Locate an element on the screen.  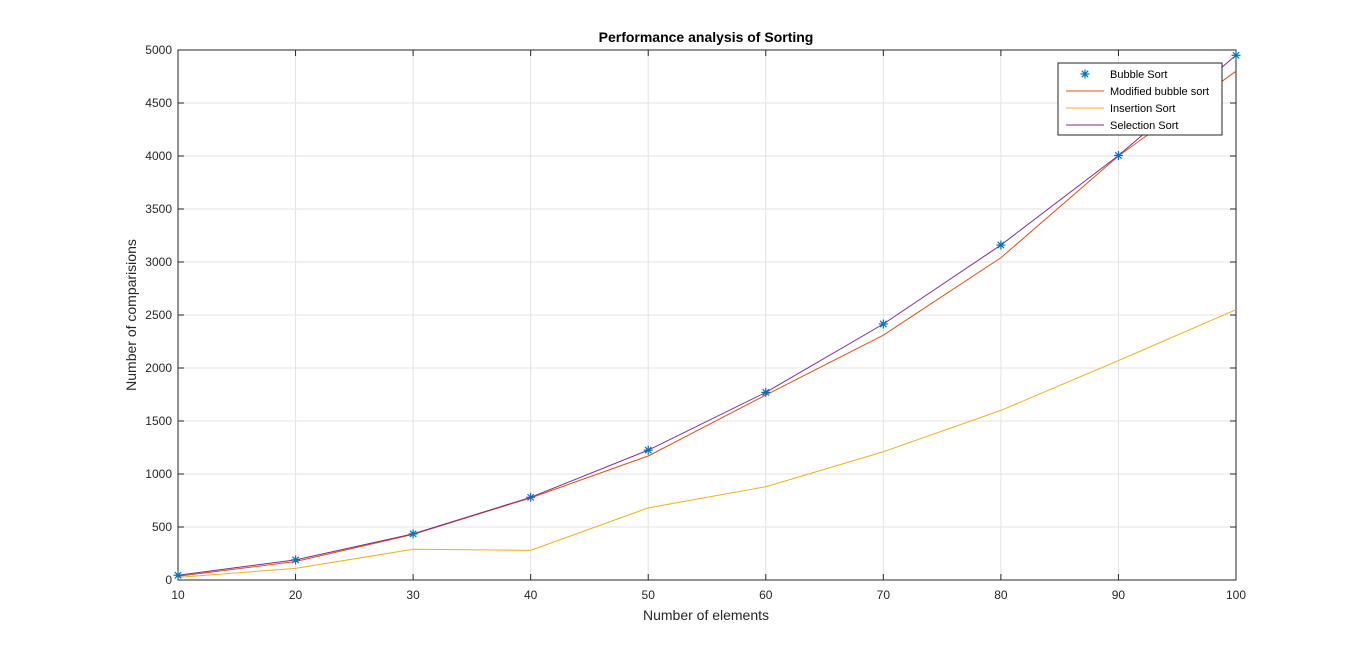
y-tick-label: 3000 is located at coordinates (158, 262).